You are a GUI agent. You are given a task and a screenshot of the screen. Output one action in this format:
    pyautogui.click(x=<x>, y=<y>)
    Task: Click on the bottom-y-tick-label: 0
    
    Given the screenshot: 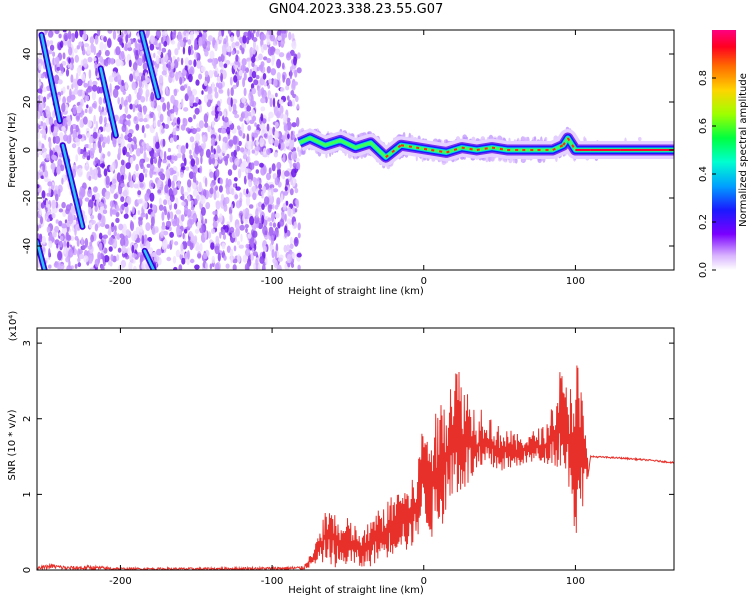 What is the action you would take?
    pyautogui.click(x=27, y=570)
    